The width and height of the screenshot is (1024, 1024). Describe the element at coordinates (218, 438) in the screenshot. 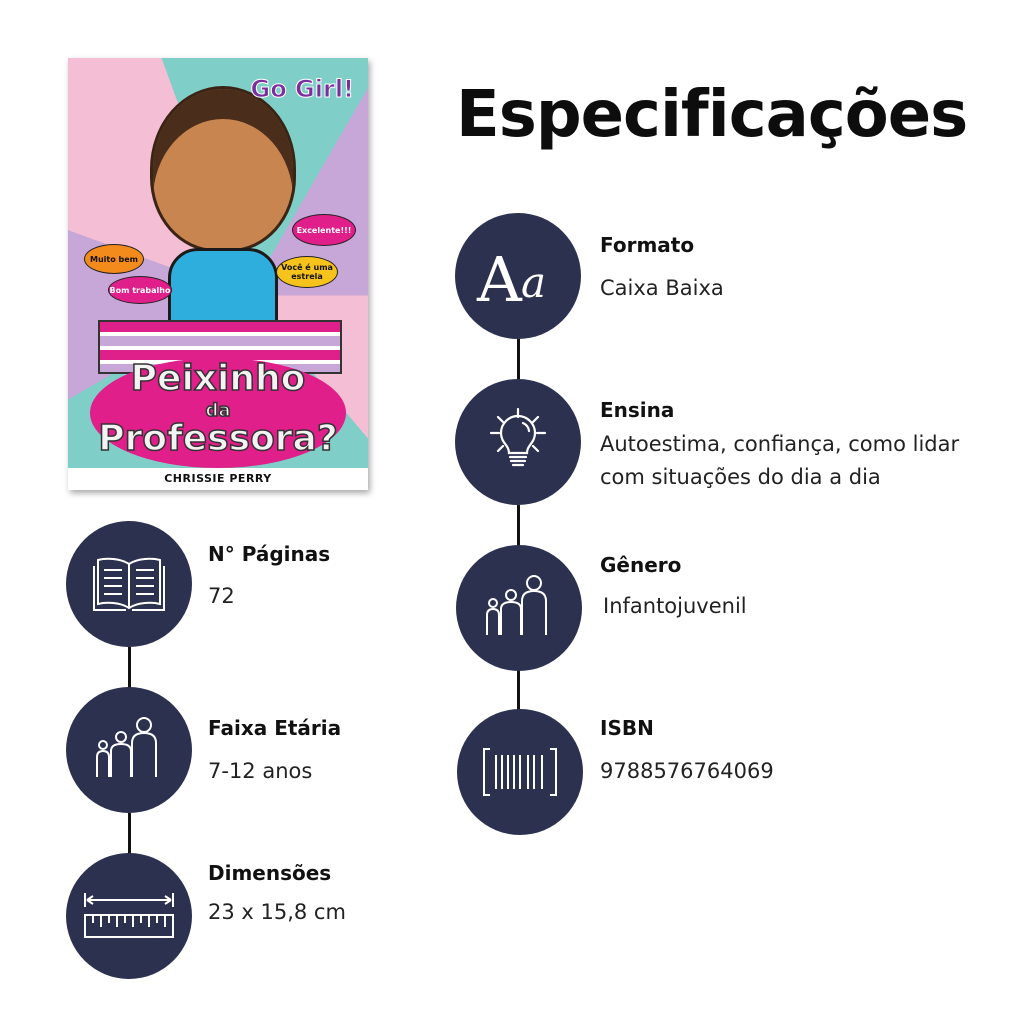

I see `cover-title-line3: Professora?` at that location.